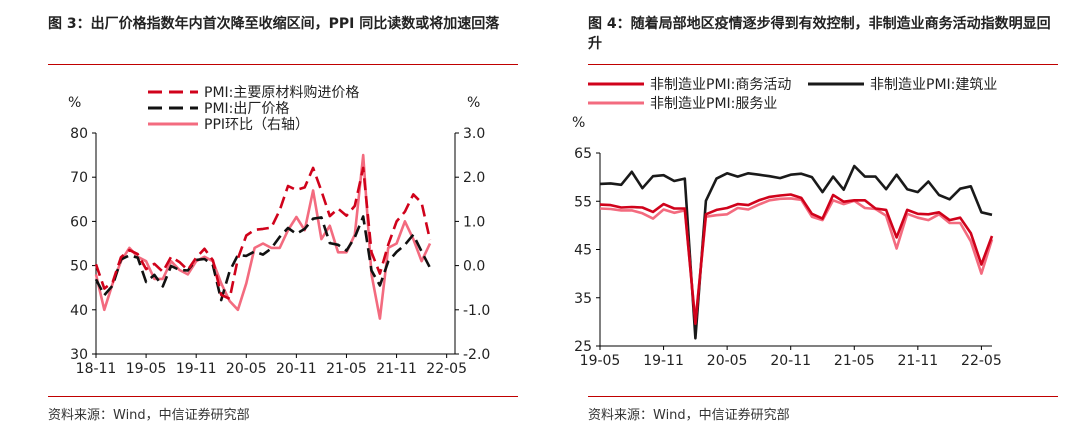  I want to click on legend-label: 非制造业PMI:服务业, so click(713, 104).